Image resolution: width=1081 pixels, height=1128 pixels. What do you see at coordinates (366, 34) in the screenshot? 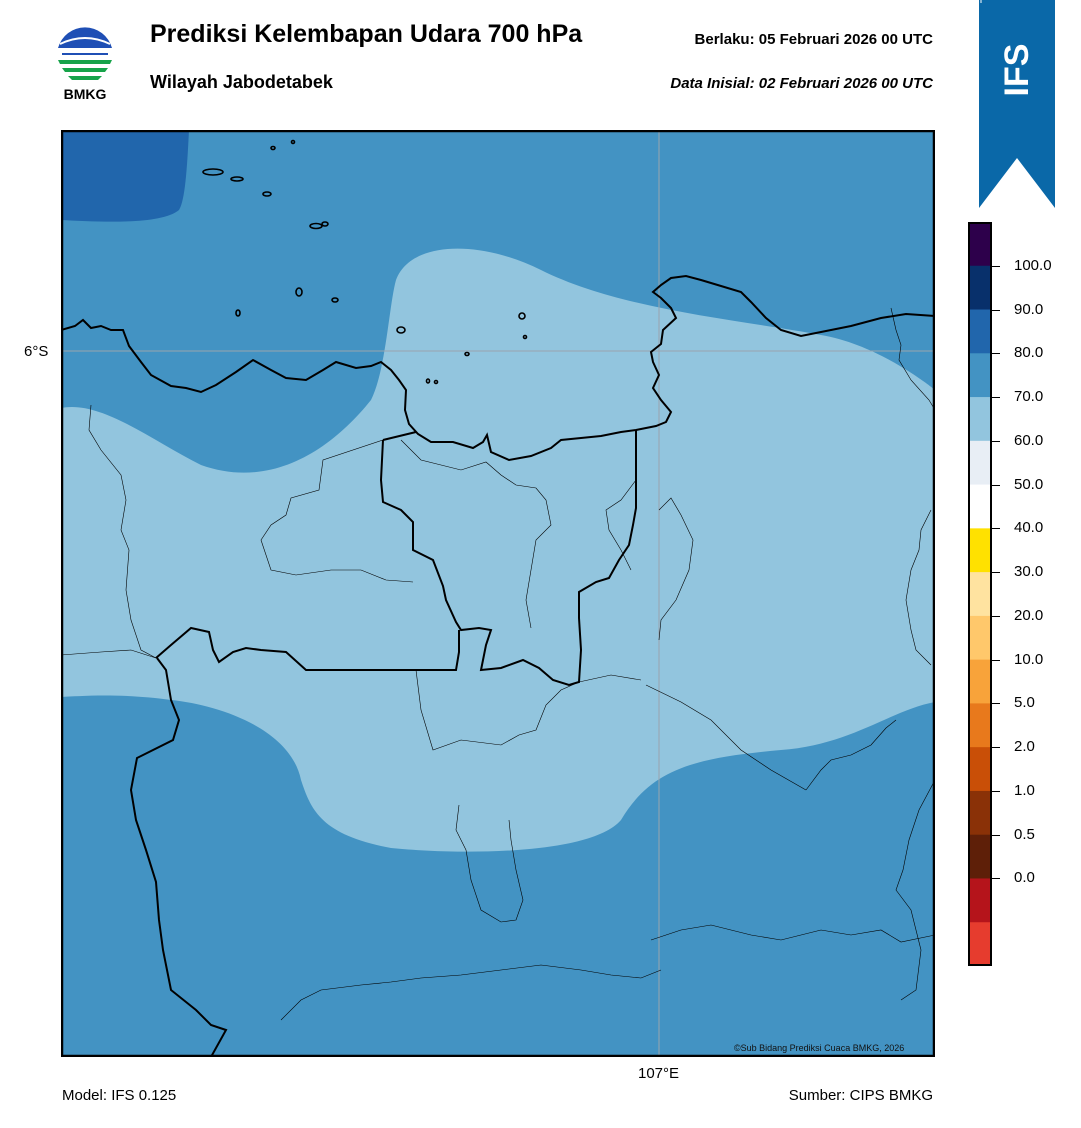
I see `map-title: Prediksi Kelembapan Udara 700 hPa` at bounding box center [366, 34].